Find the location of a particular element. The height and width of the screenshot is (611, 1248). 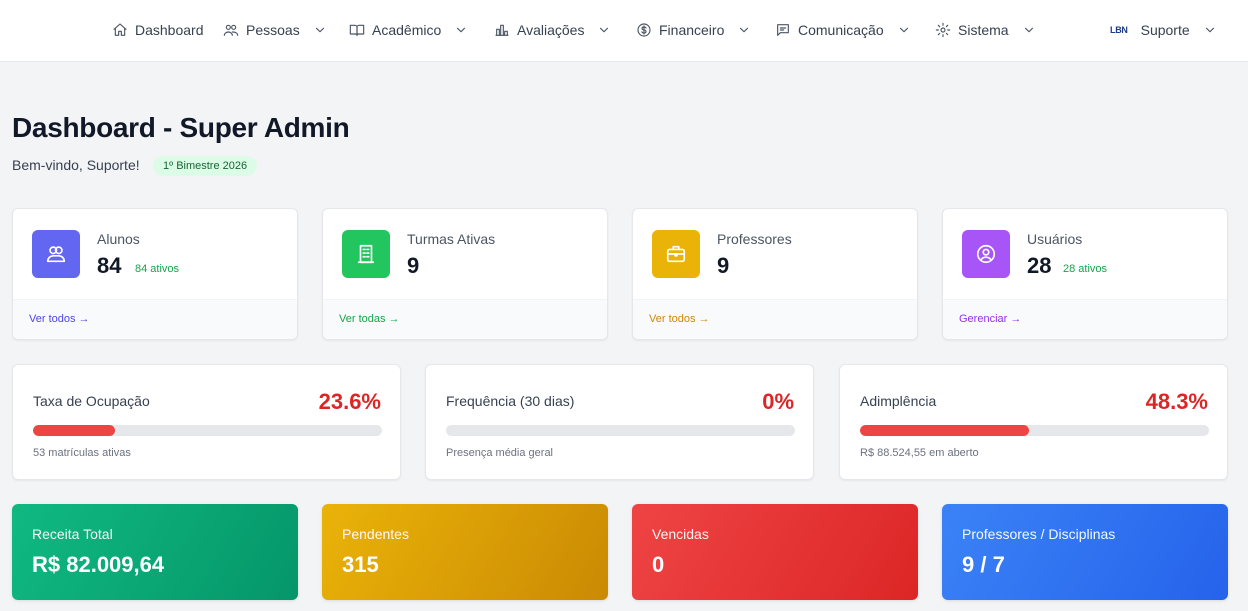

finance-label: Receita Total is located at coordinates (72, 534).